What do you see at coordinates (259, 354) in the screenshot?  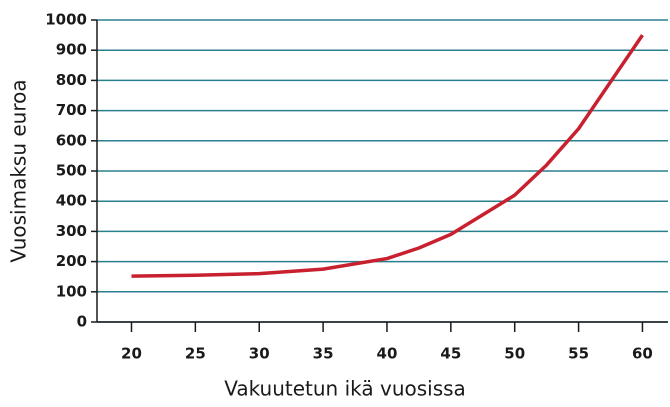 I see `x-tick-label: 30` at bounding box center [259, 354].